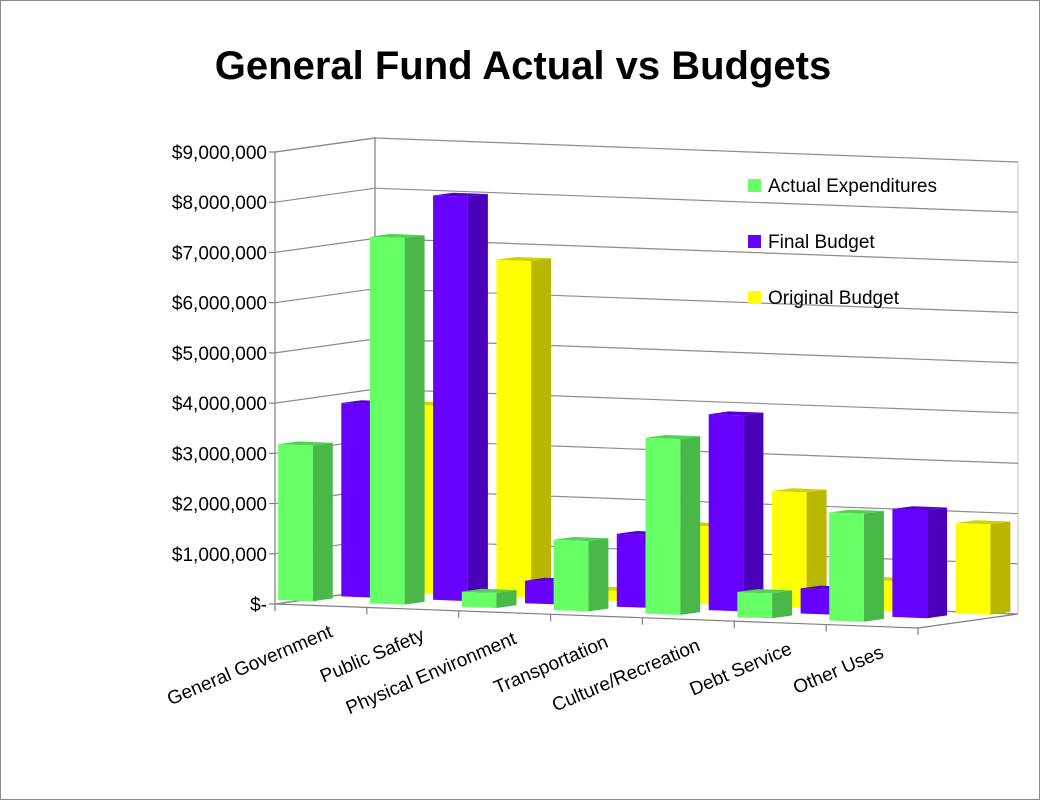  Describe the element at coordinates (219, 354) in the screenshot. I see `y-tick-label: $5,000,000` at that location.